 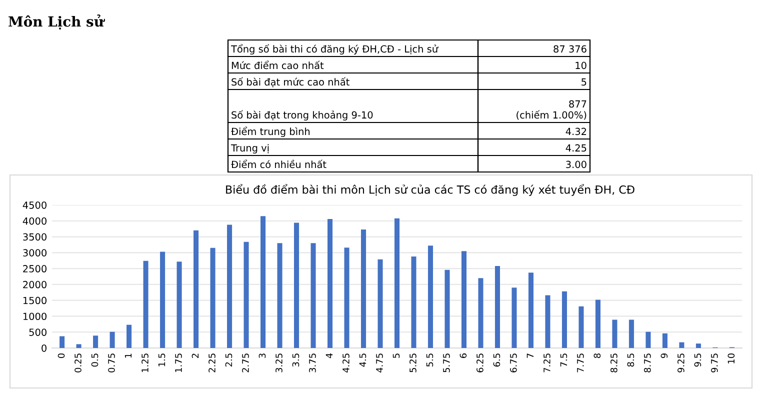 What do you see at coordinates (302, 115) in the screenshot?
I see `text: Số bài đạt trong khoảng 9-10` at bounding box center [302, 115].